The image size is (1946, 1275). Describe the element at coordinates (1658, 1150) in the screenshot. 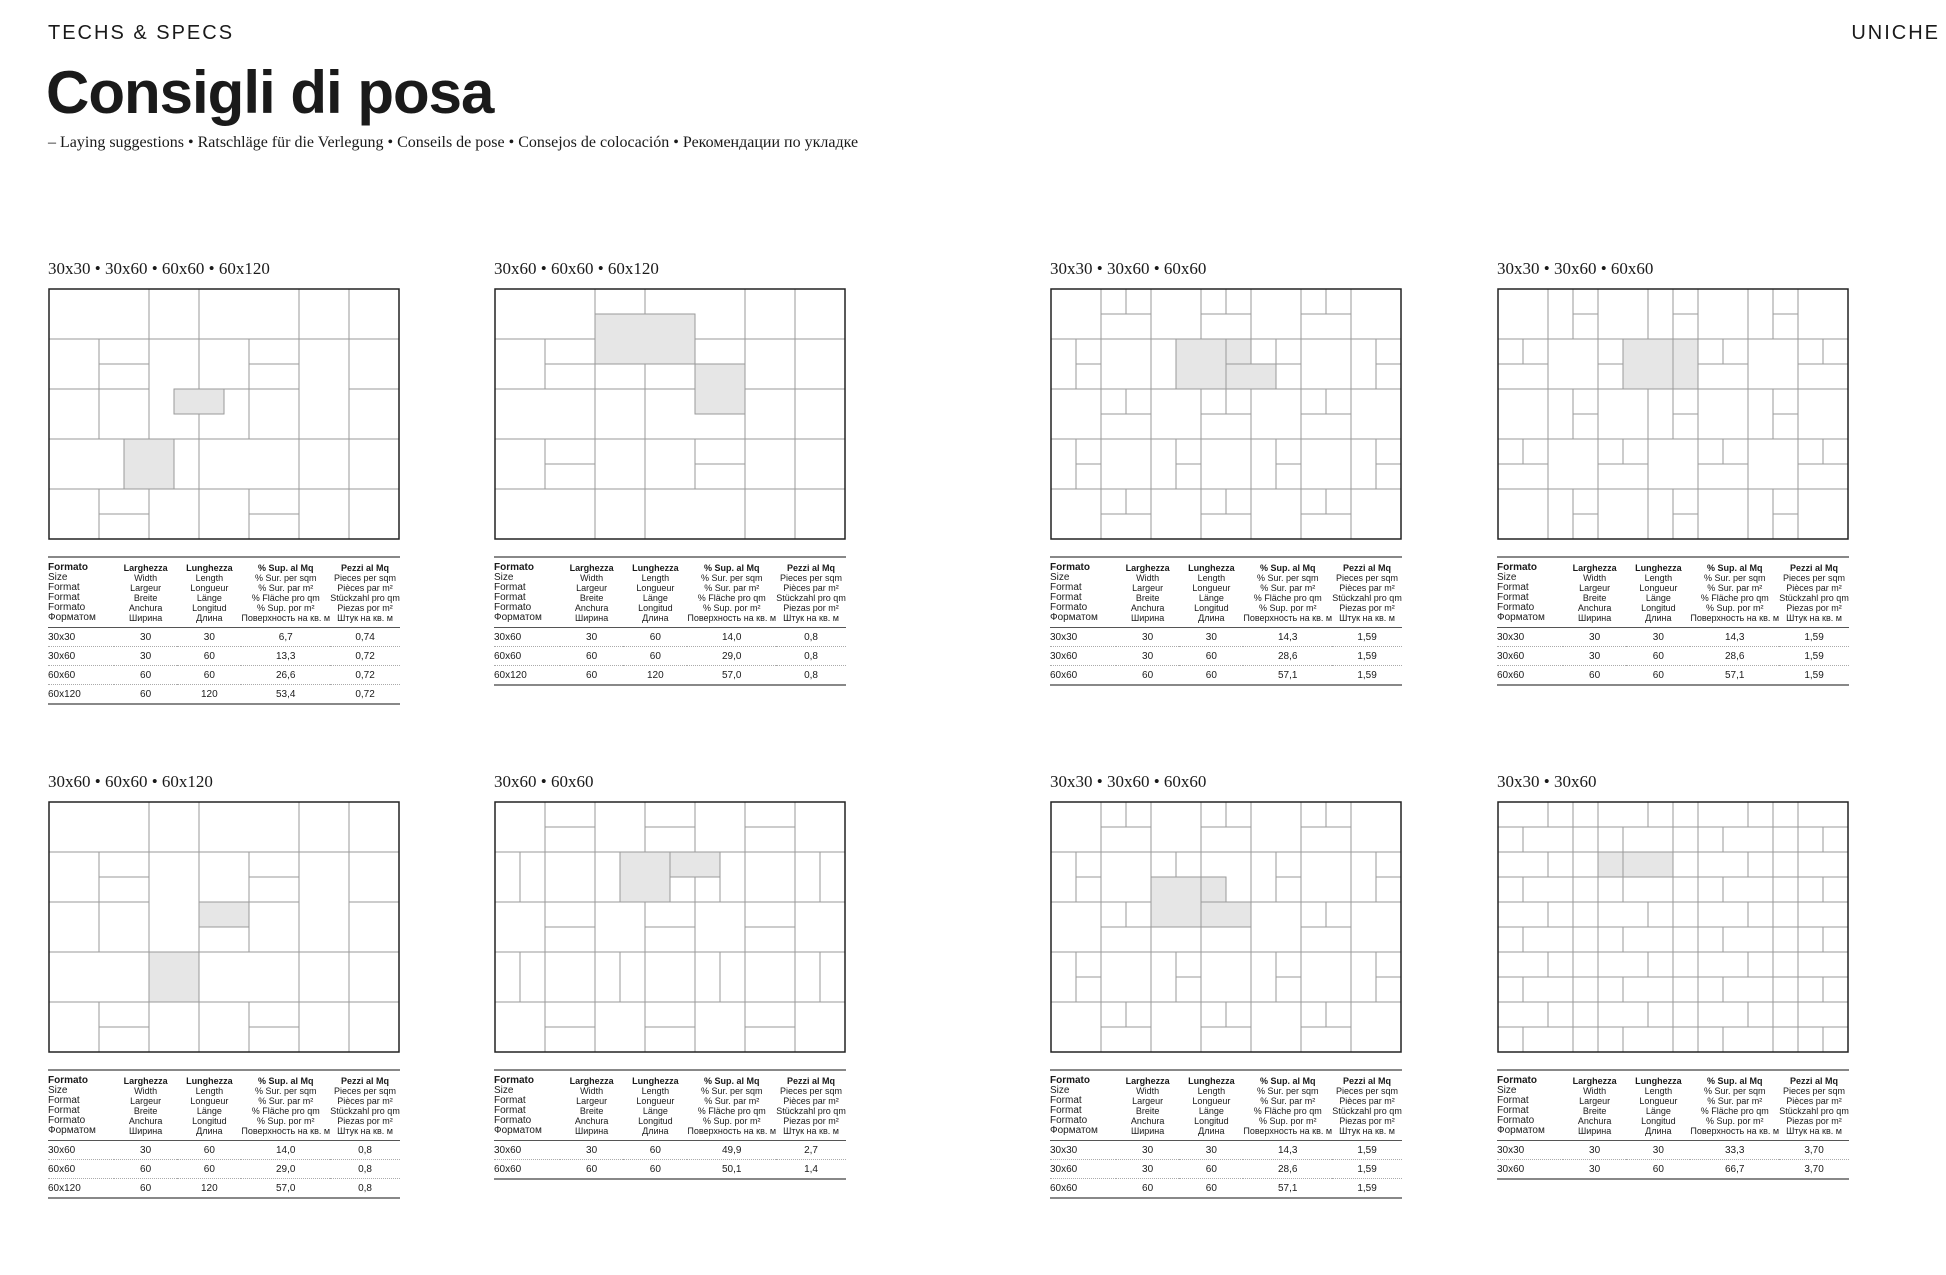

I see `table-cell: 30` at that location.